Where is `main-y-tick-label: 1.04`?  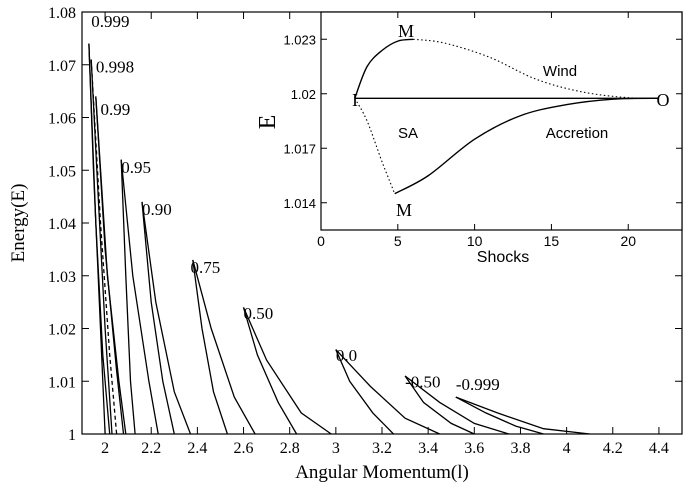
main-y-tick-label: 1.04 is located at coordinates (62, 224).